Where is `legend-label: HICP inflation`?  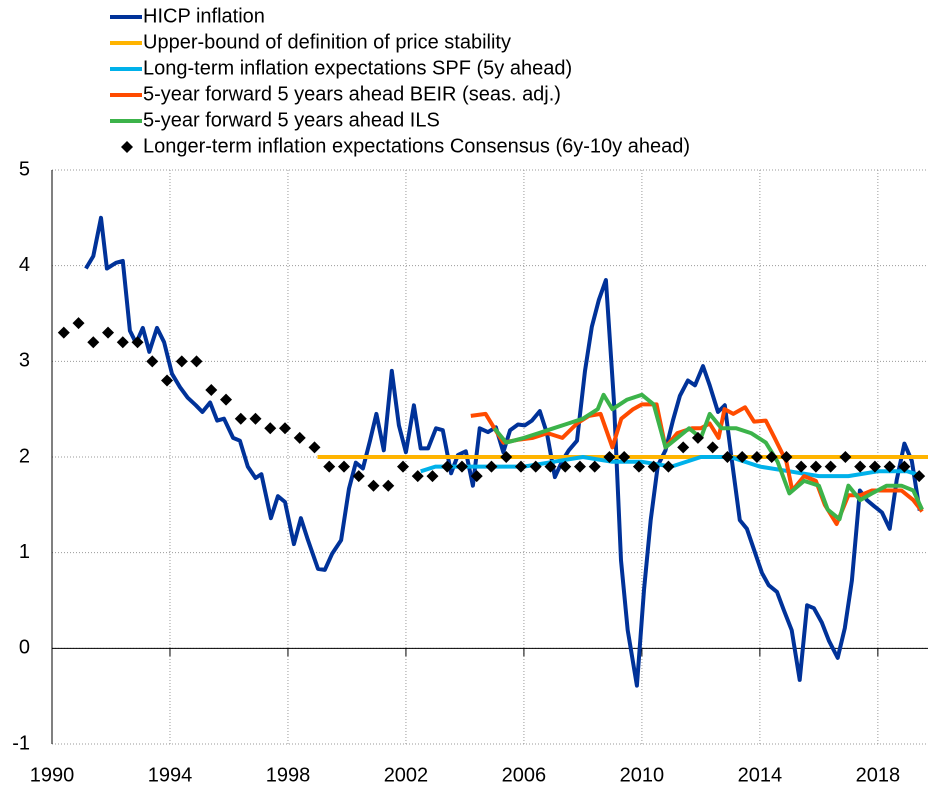
legend-label: HICP inflation is located at coordinates (204, 16).